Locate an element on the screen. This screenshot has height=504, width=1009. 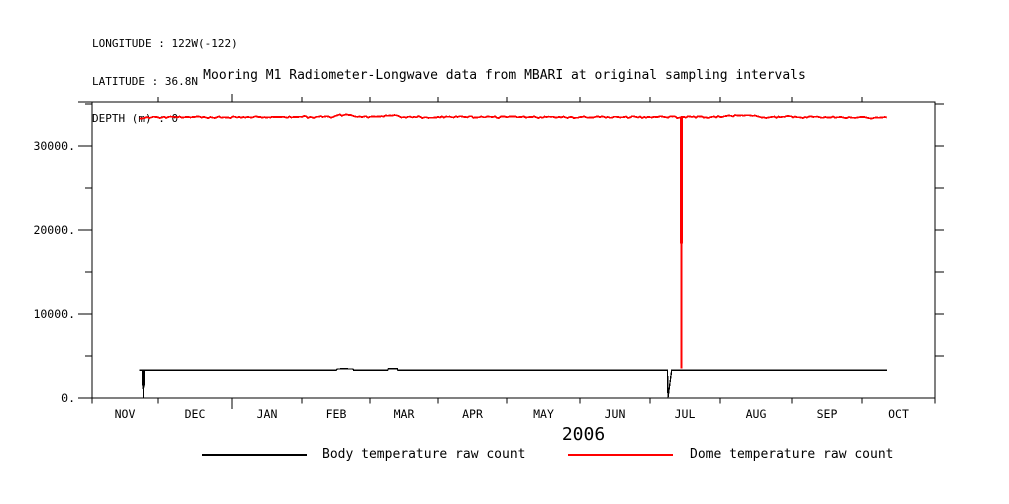
x-month-label: AUG is located at coordinates (756, 414).